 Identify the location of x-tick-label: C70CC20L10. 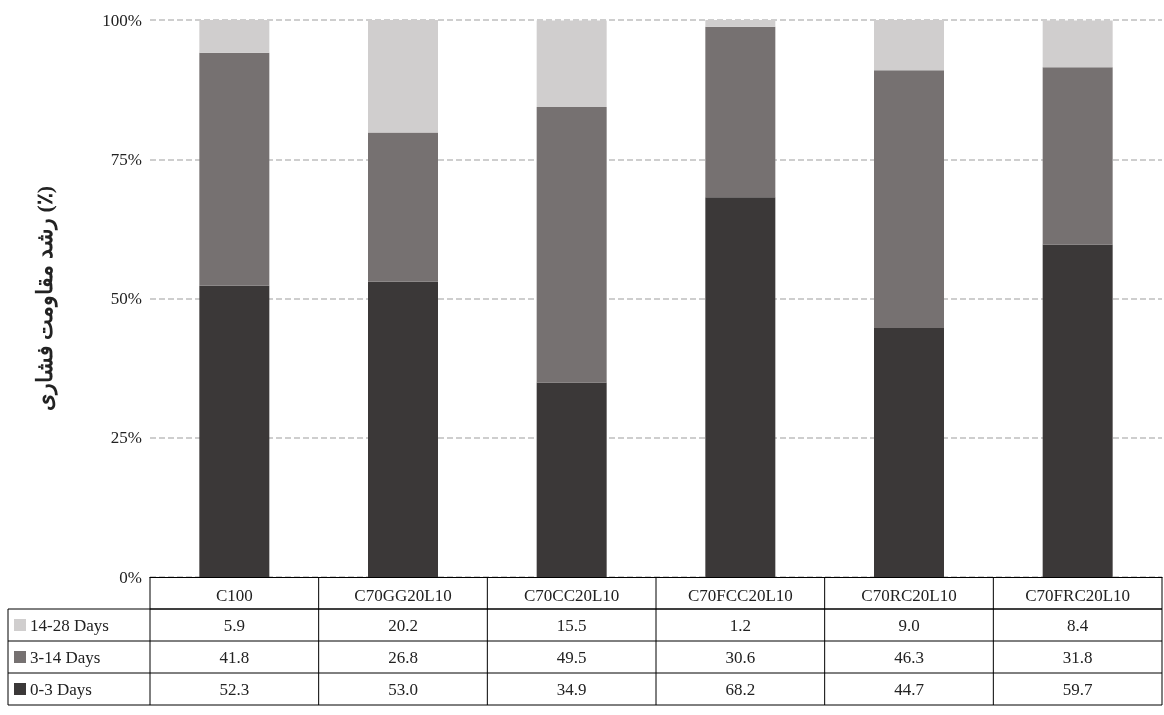
(571, 595).